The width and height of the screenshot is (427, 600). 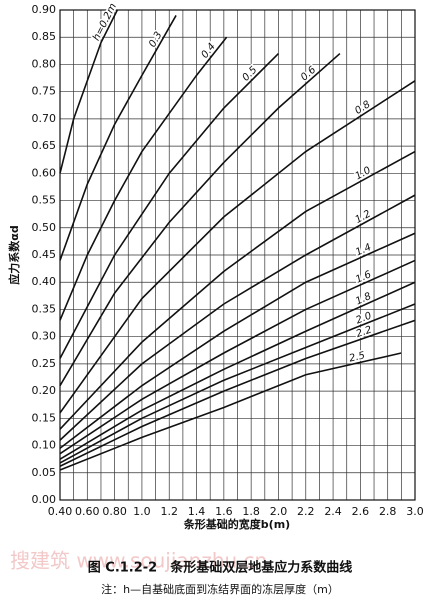 I want to click on y-tick-label: 0.70, so click(x=44, y=118).